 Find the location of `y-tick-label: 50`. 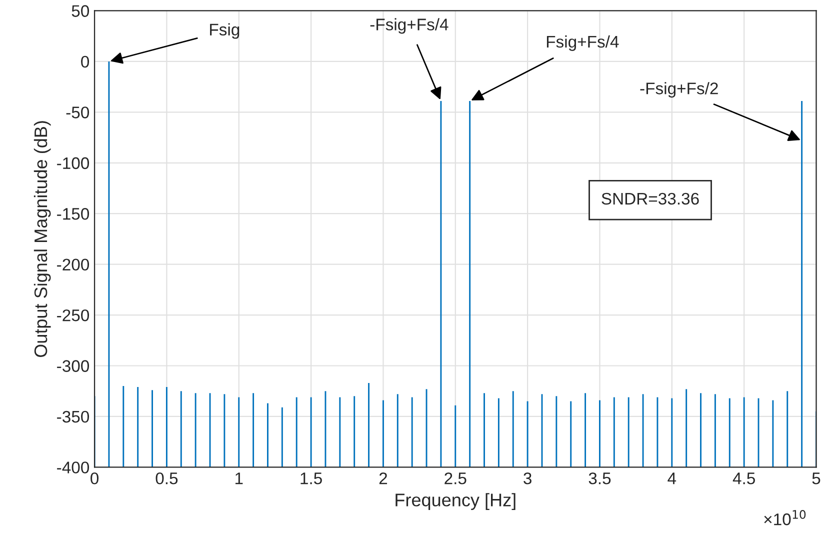

y-tick-label: 50 is located at coordinates (81, 11).